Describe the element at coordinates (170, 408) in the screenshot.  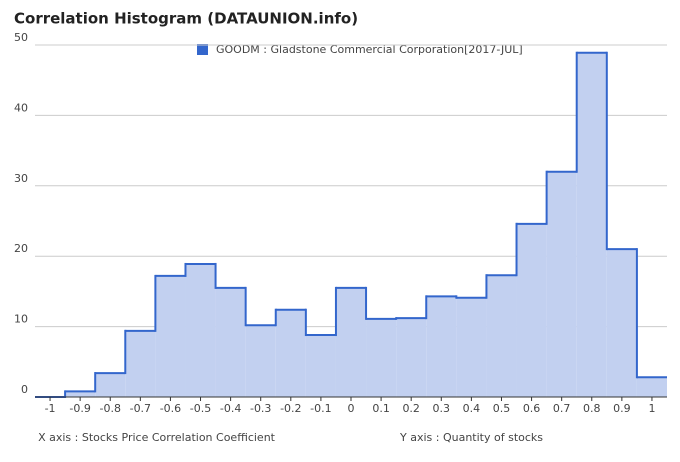
I see `x-tick-label: -0.6` at that location.